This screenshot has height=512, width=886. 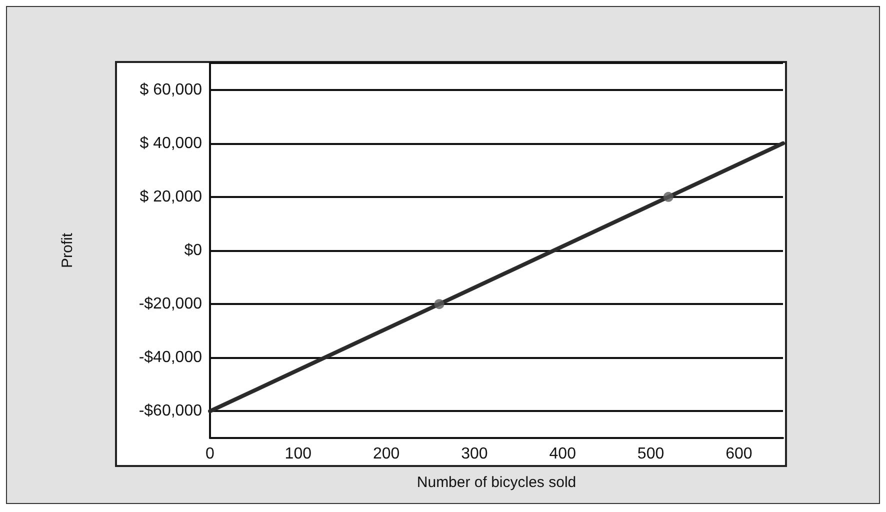 What do you see at coordinates (496, 482) in the screenshot?
I see `x-axis-title: Number of bicycles sold` at bounding box center [496, 482].